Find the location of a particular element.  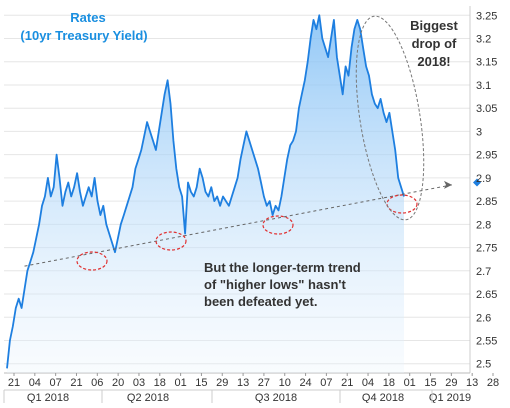

chart-title: Rates is located at coordinates (87, 17).